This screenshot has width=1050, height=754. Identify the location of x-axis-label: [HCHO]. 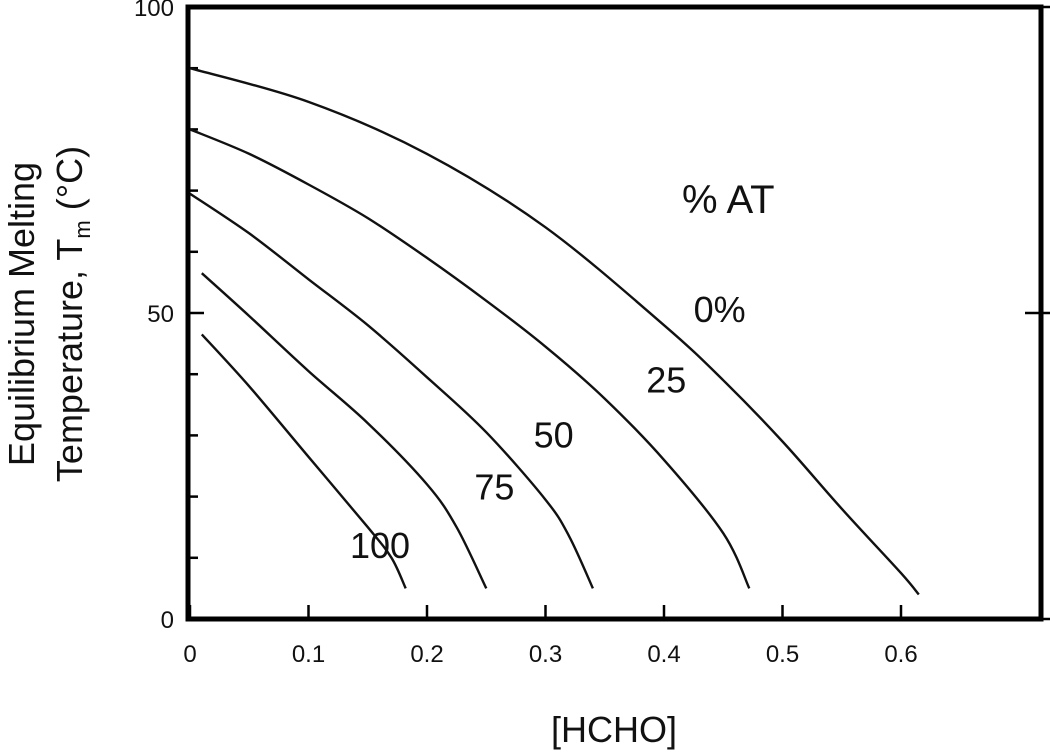
(614, 729).